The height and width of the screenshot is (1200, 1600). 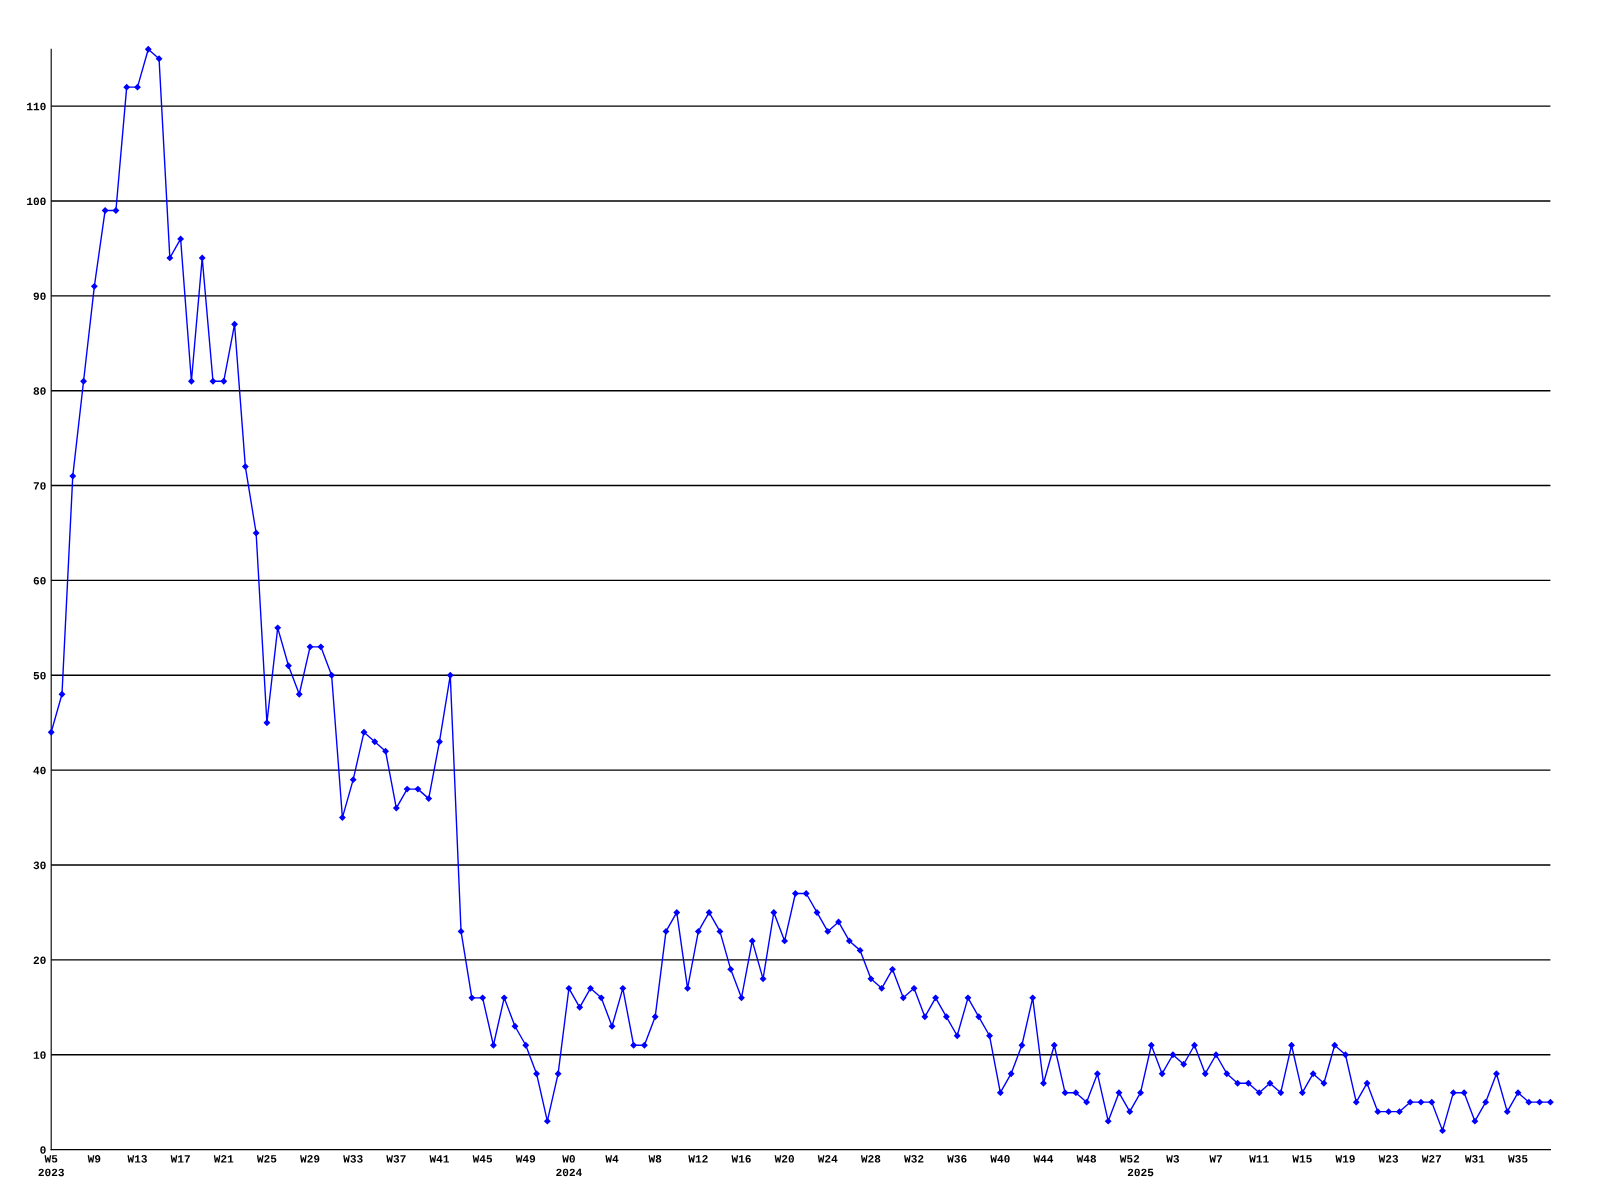 I want to click on x-tick-label: W0 2024, so click(x=569, y=1166).